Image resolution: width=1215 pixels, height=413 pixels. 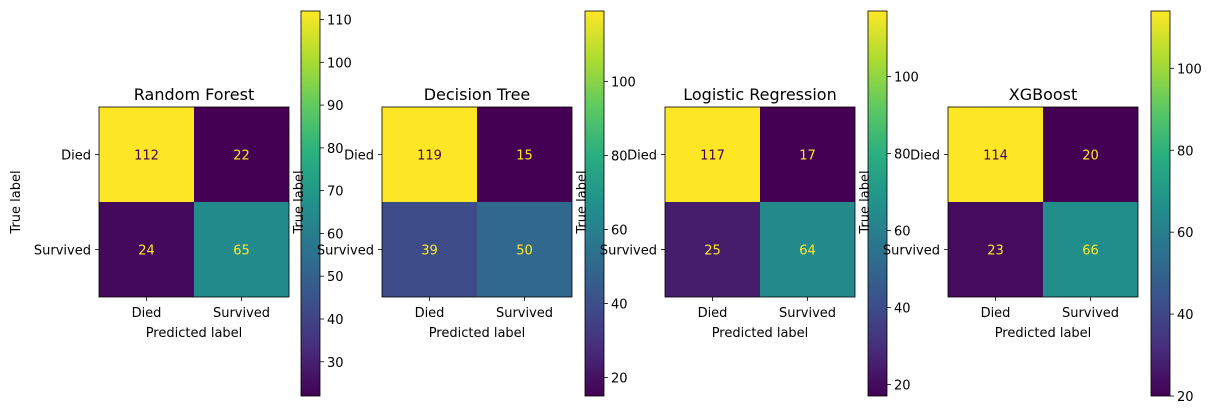 What do you see at coordinates (335, 363) in the screenshot?
I see `colorbar-tick-label: 30` at bounding box center [335, 363].